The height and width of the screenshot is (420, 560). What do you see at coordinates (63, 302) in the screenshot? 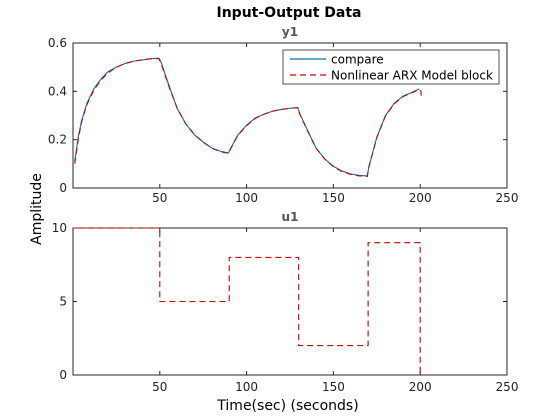
I see `u1-ytick-label: 5` at bounding box center [63, 302].